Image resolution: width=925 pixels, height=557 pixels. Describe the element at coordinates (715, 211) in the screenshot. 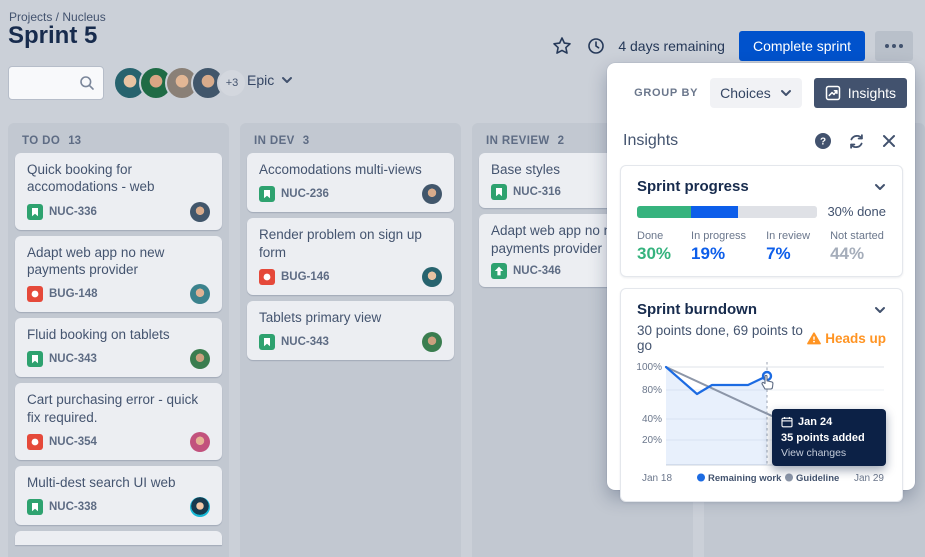

I see `progress-segment-inprogress` at that location.